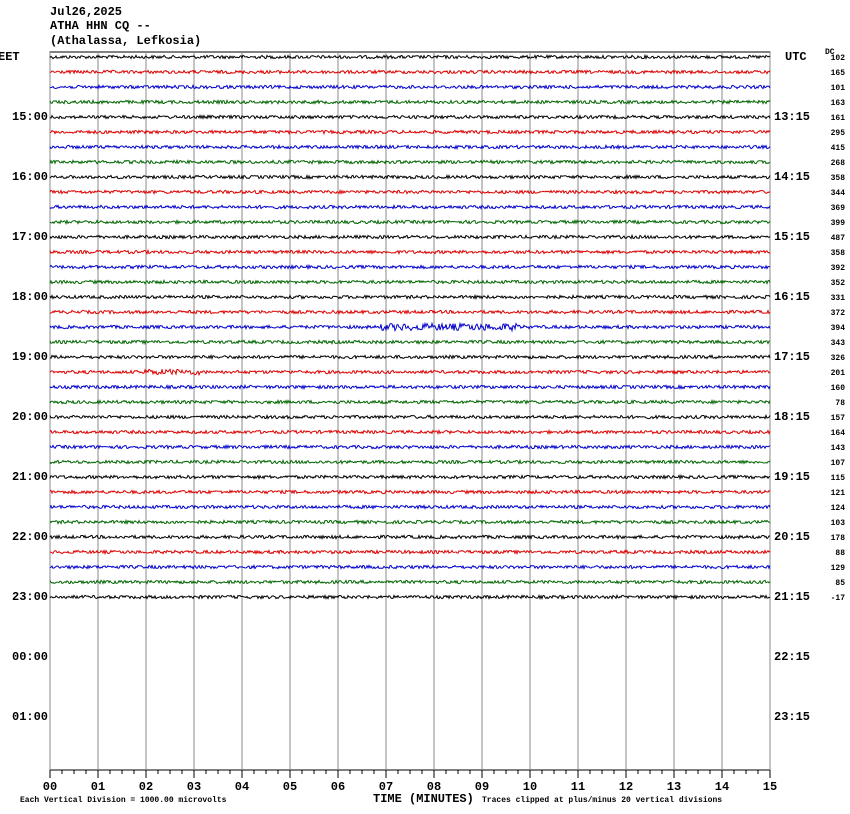 This screenshot has width=850, height=814. Describe the element at coordinates (290, 787) in the screenshot. I see `x-tick-label: 05` at that location.